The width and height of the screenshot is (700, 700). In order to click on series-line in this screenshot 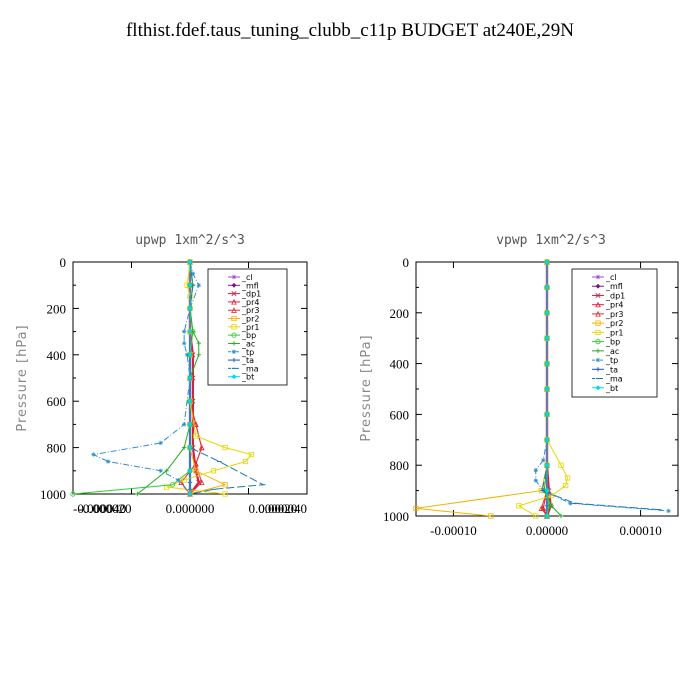, I will do `click(543, 389)`.